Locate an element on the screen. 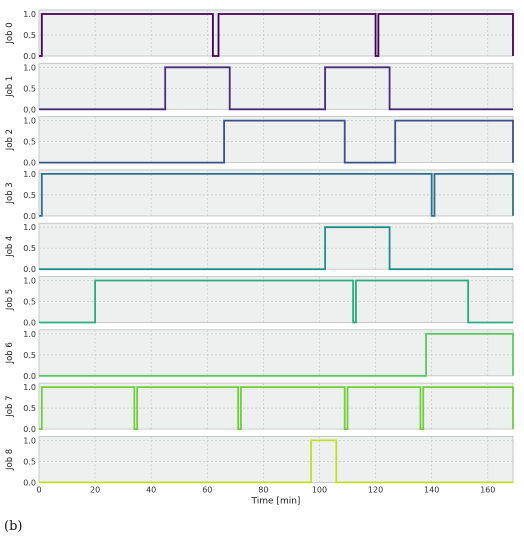 Image resolution: width=524 pixels, height=550 pixels. y-axis-label-job-0: Job 0 is located at coordinates (10, 33).